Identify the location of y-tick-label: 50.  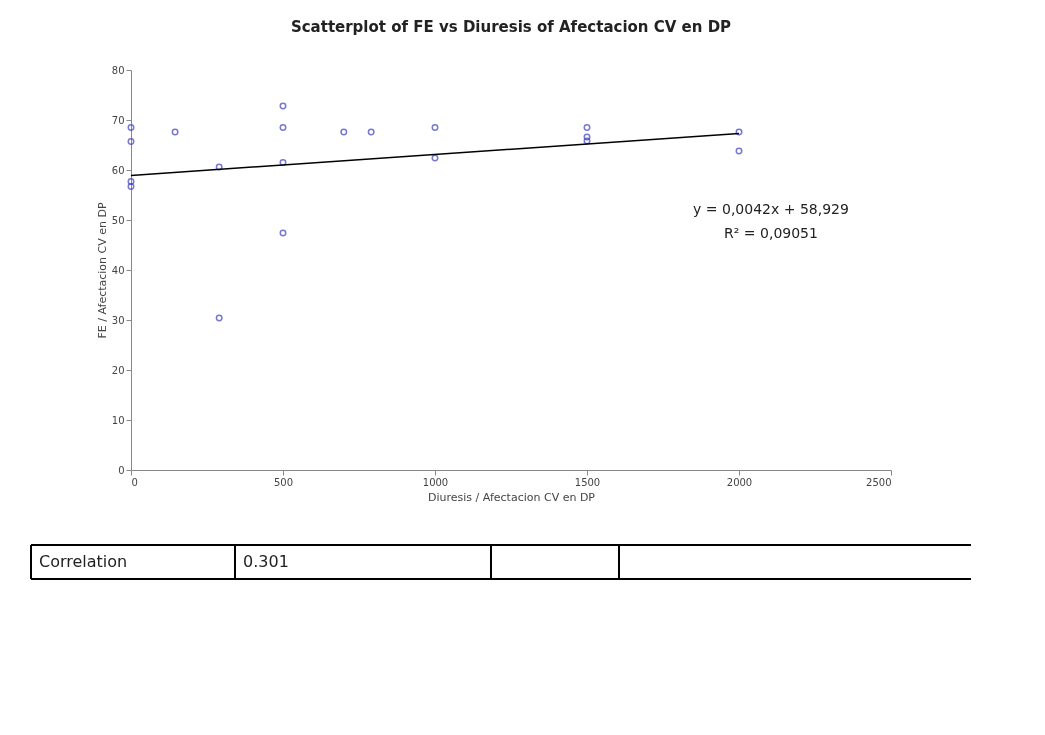
(118, 220).